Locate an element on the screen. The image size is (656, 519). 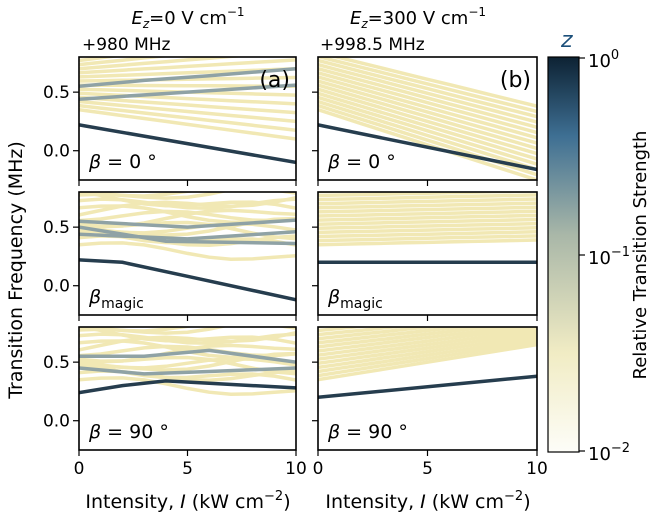
column-a-offset: +980 MHz is located at coordinates (126, 45).